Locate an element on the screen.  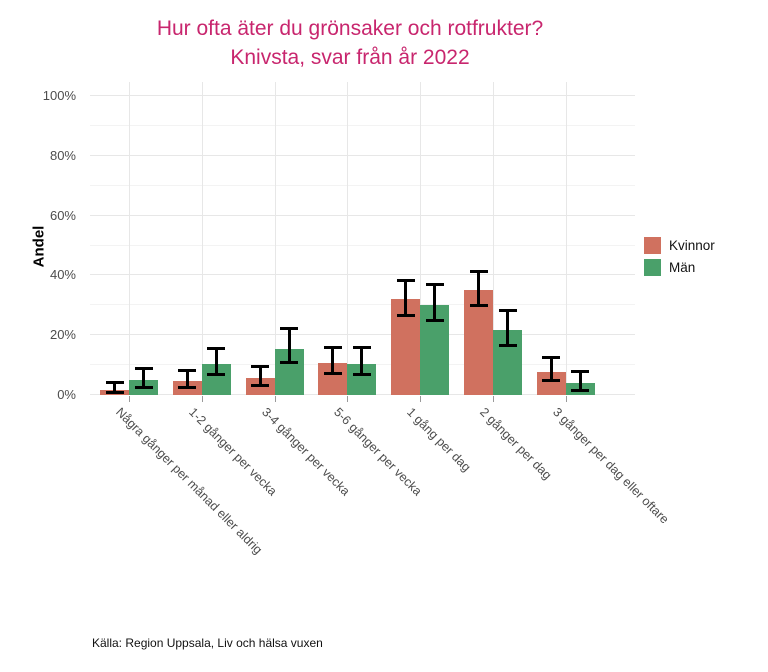
x-tick-label: 1 gång per dag is located at coordinates (439, 440).